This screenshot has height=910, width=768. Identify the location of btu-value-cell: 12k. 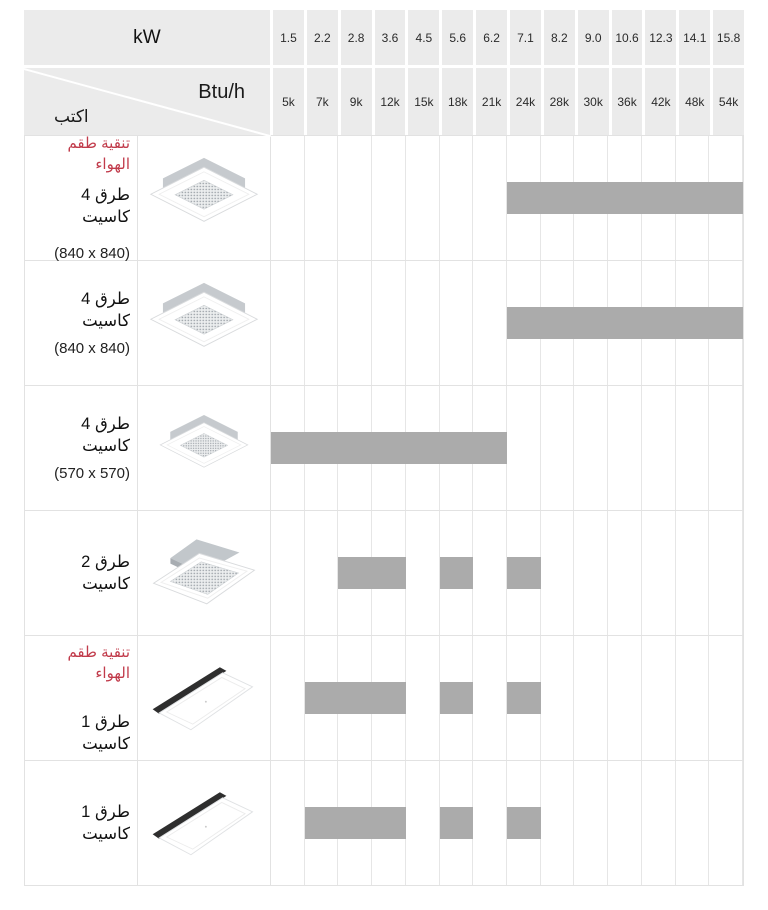
(388, 101).